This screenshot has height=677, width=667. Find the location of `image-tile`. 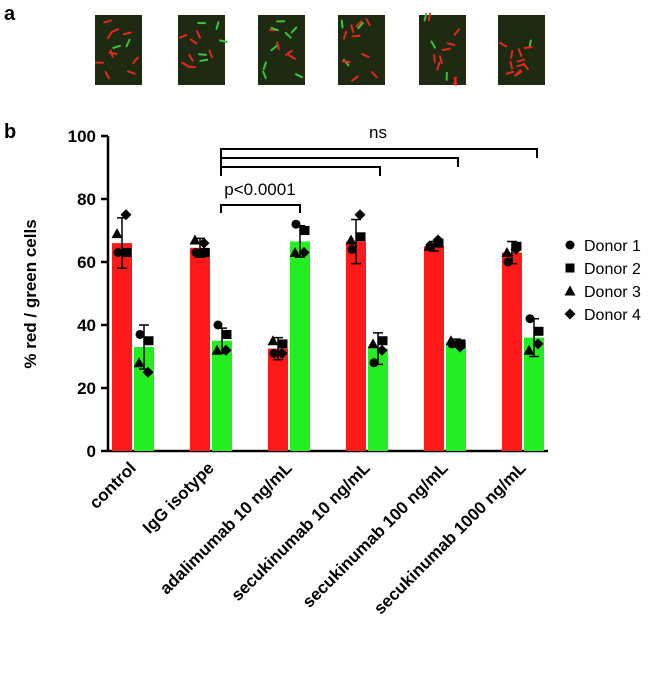

image-tile is located at coordinates (521, 50).